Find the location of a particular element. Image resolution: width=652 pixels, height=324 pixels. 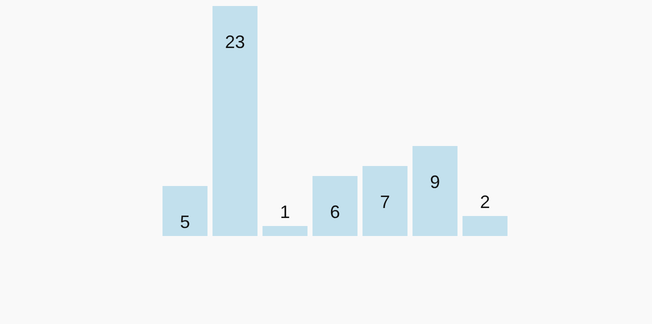

data-label: 7 is located at coordinates (385, 202).